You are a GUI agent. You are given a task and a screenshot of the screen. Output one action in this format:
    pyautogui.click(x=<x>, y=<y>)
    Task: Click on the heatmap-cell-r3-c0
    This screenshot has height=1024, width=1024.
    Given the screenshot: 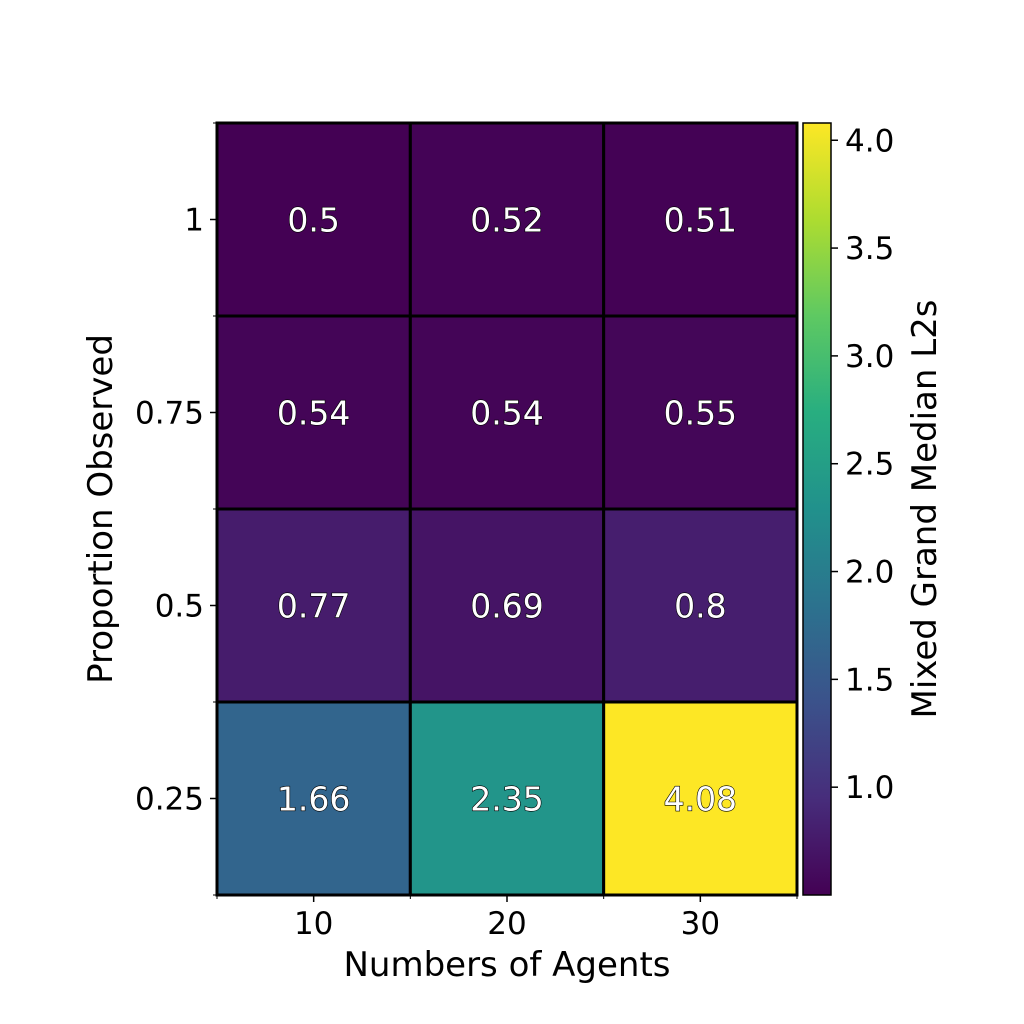 What is the action you would take?
    pyautogui.click(x=313, y=798)
    